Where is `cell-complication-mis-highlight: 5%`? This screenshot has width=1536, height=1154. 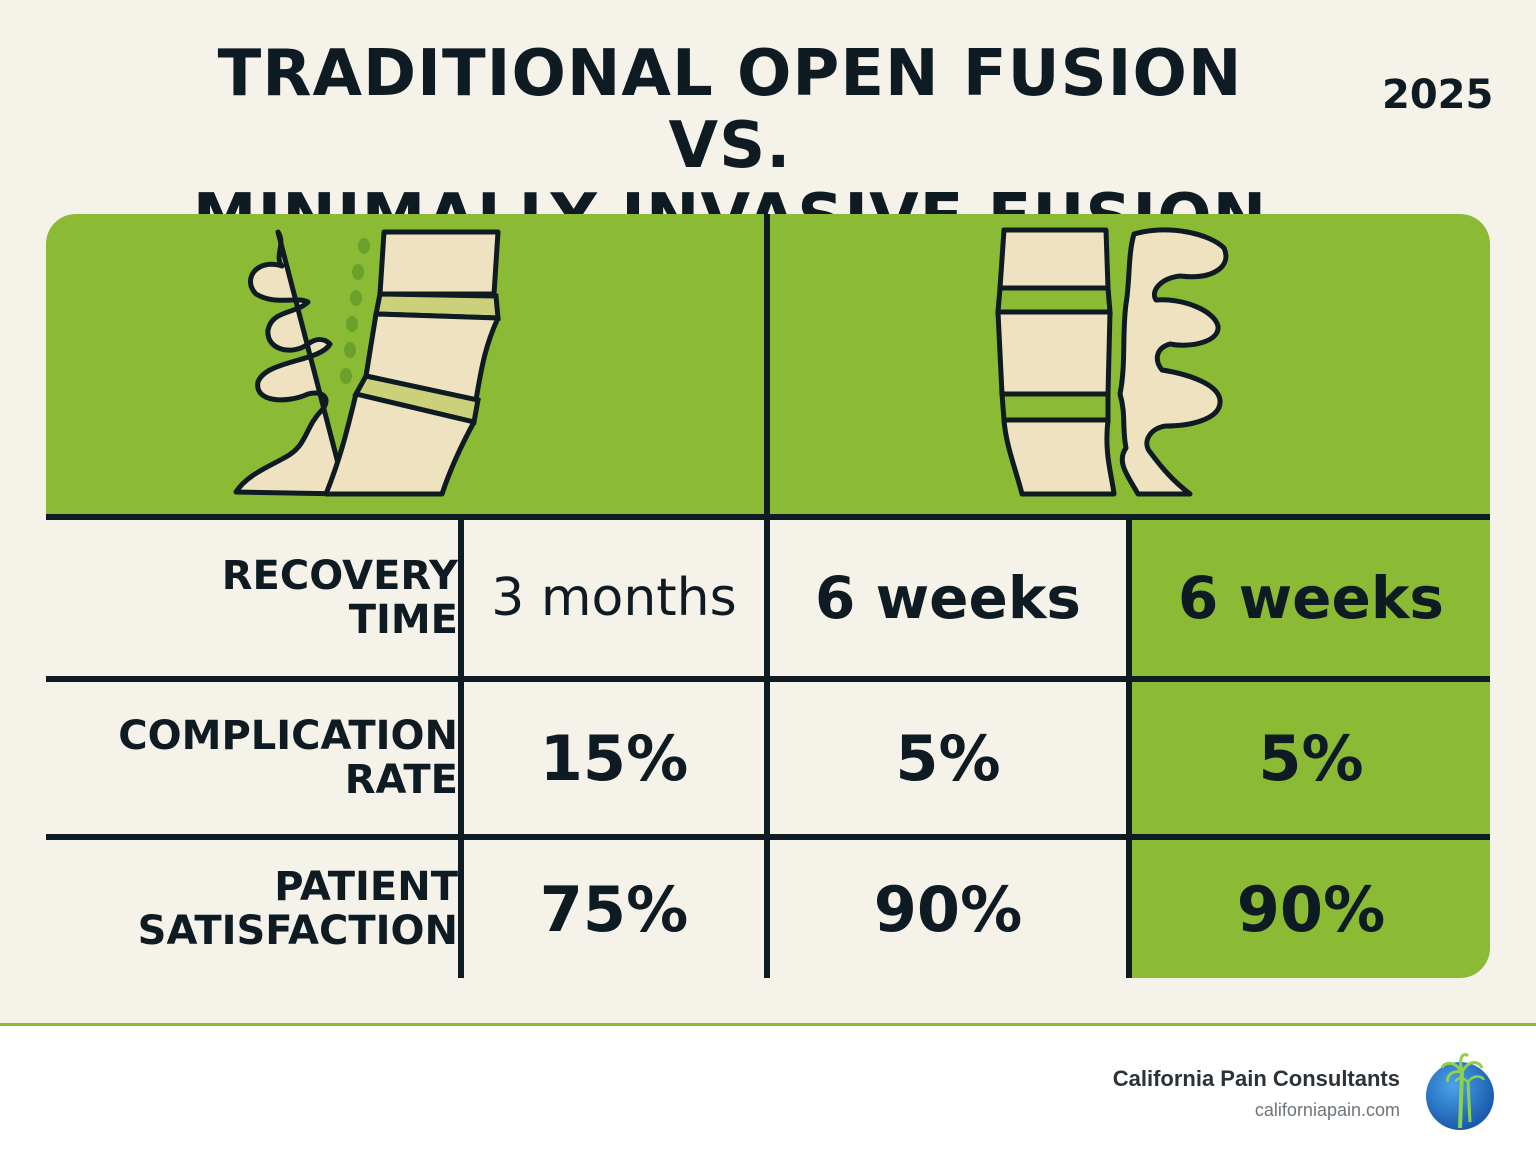 cell-complication-mis-highlight: 5% is located at coordinates (1311, 758).